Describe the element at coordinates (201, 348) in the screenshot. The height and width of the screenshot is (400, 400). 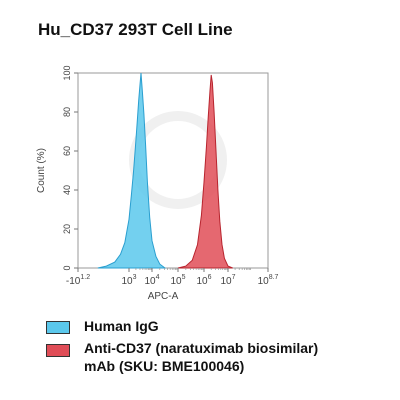
I see `legend-label-anti-cd37-line1: Anti-CD37 (naratuximab biosimilar)` at that location.